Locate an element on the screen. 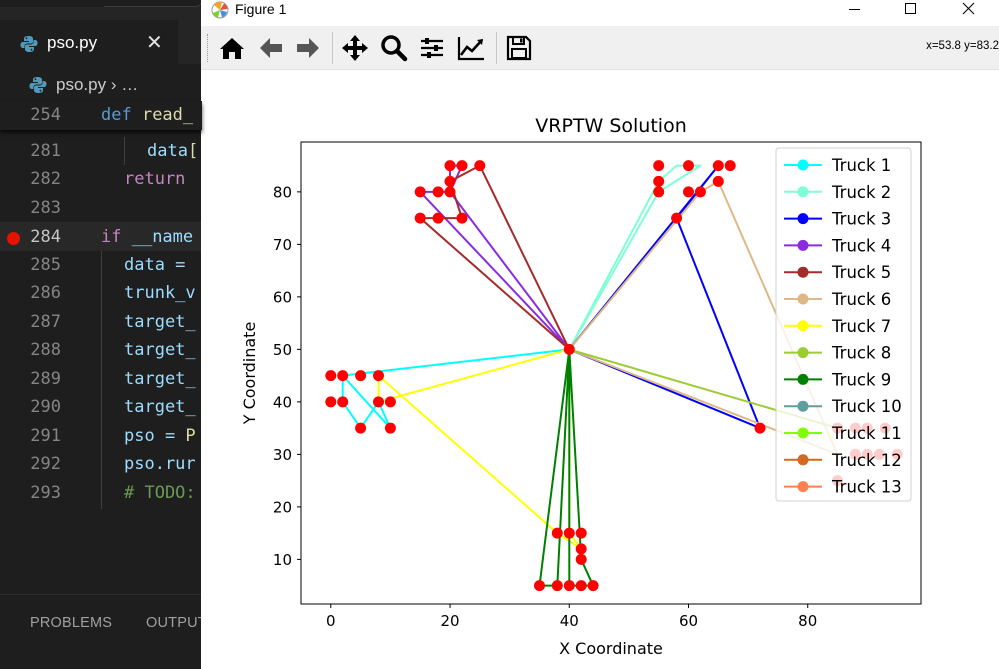 Image resolution: width=999 pixels, height=669 pixels. code-token: pso.rur is located at coordinates (160, 464).